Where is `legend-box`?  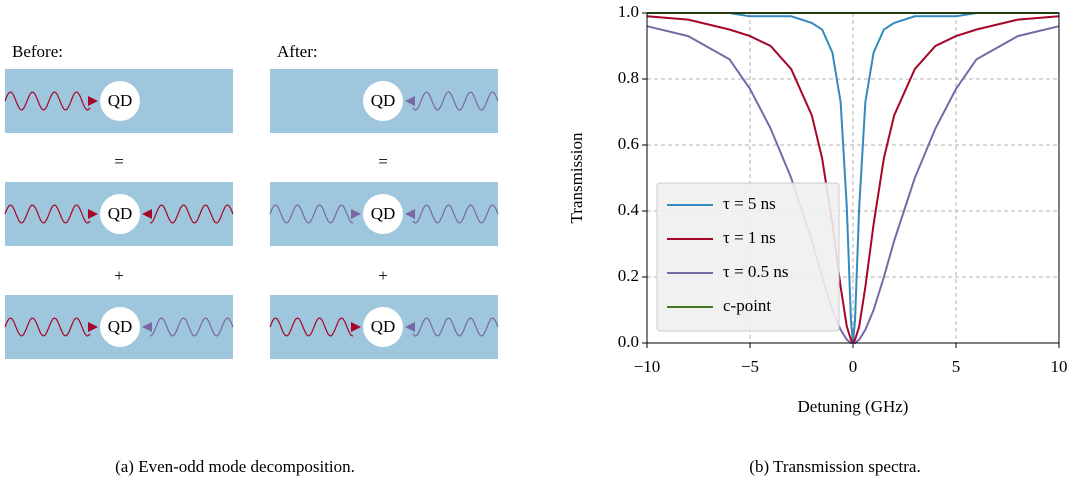 legend-box is located at coordinates (748, 257).